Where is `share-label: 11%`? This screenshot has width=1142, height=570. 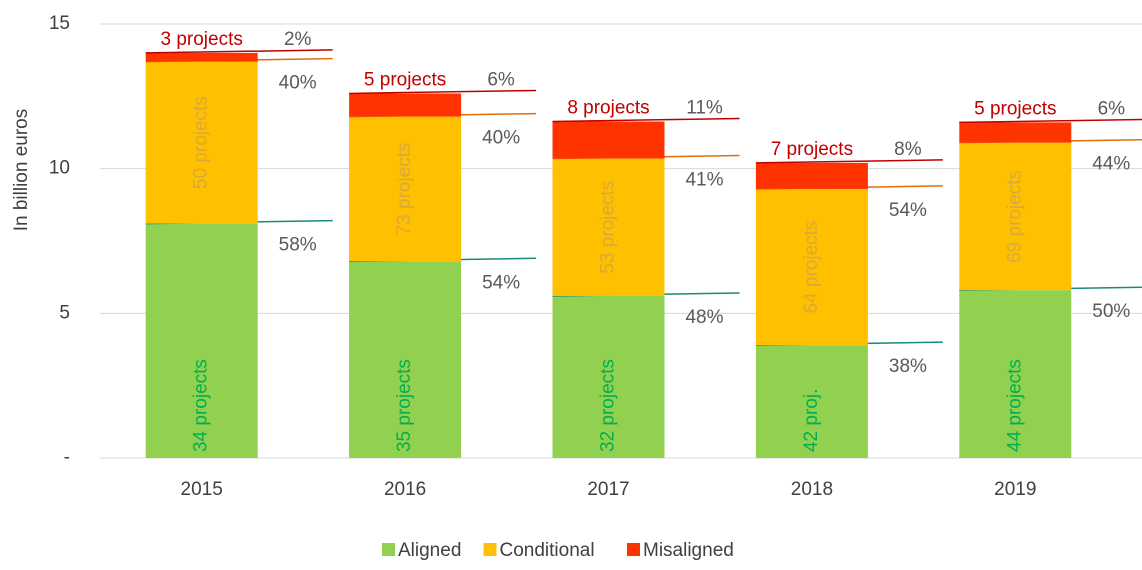
share-label: 11% is located at coordinates (704, 108).